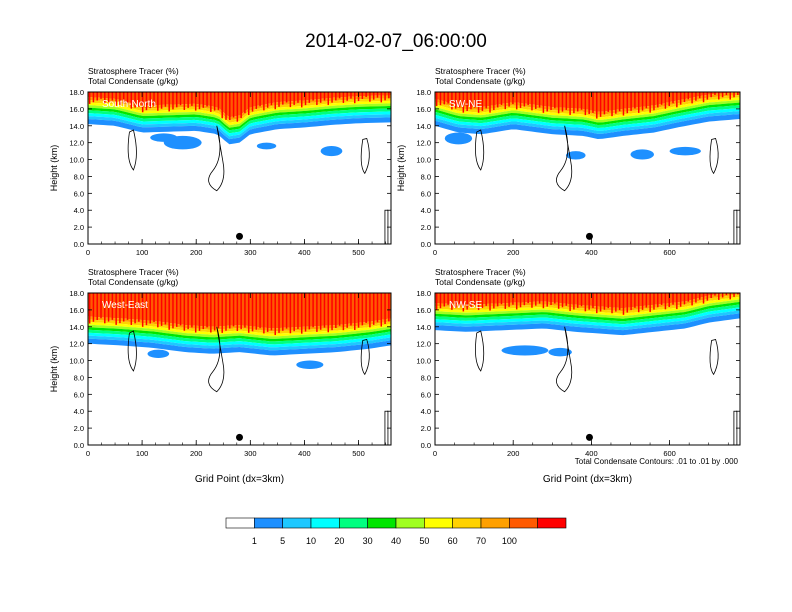 Image resolution: width=792 pixels, height=612 pixels. What do you see at coordinates (304, 453) in the screenshot?
I see `x-tick-label: 400` at bounding box center [304, 453].